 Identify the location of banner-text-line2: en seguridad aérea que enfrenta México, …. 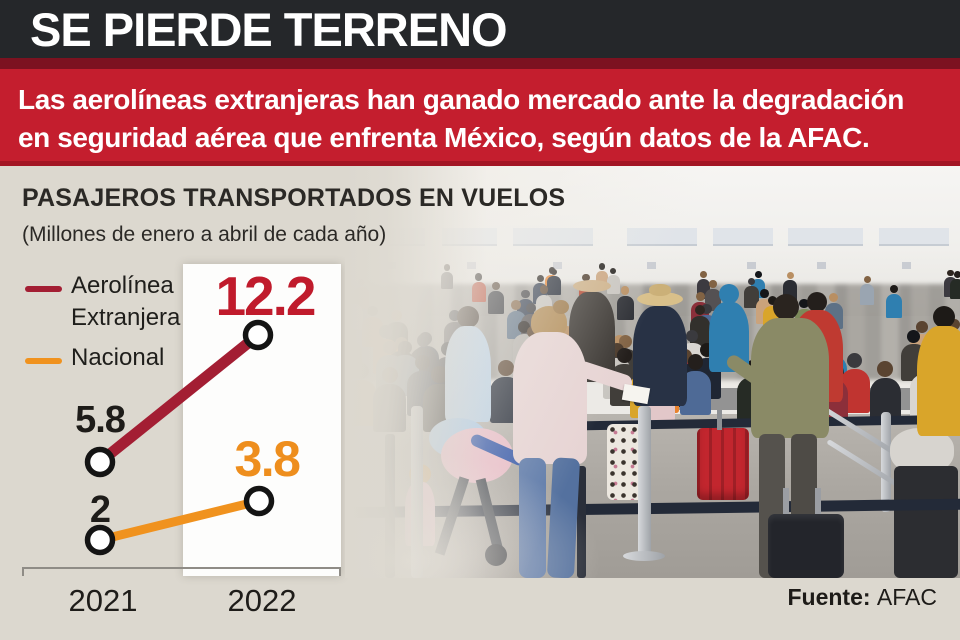
(444, 137).